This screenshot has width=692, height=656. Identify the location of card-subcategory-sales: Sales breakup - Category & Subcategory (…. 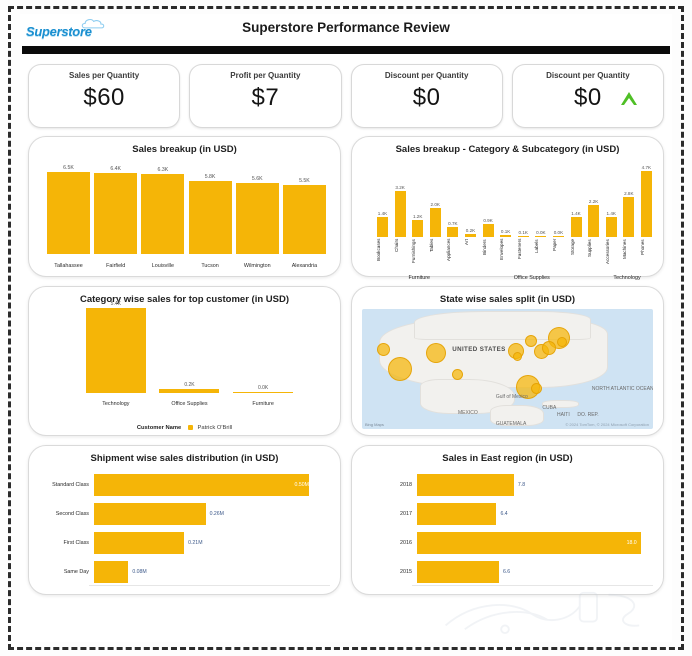
(507, 208).